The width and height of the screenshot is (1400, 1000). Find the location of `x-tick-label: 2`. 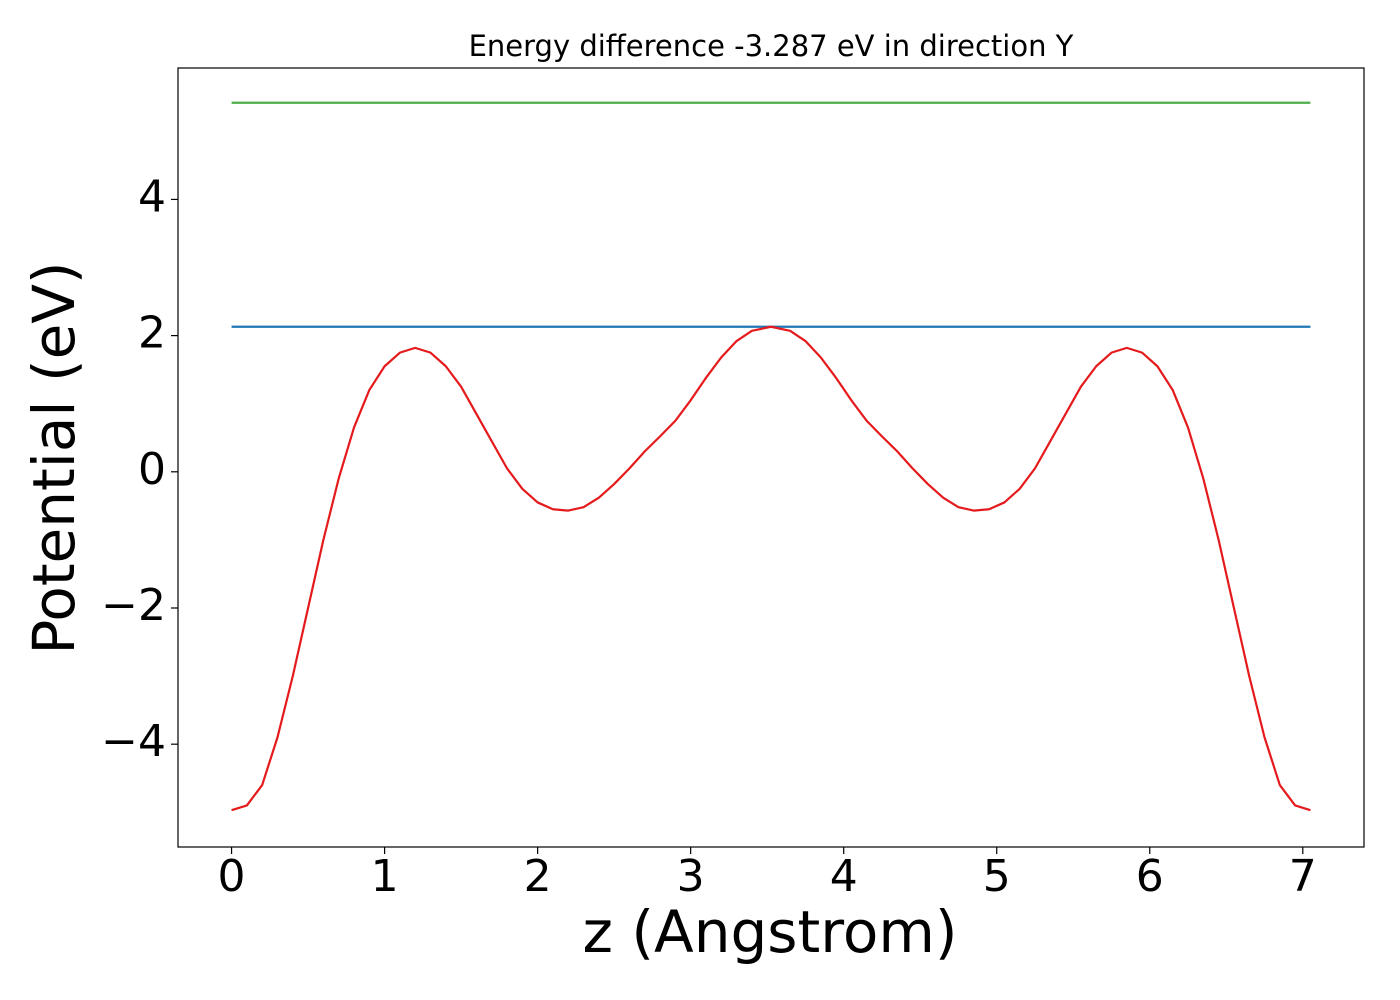

x-tick-label: 2 is located at coordinates (538, 876).